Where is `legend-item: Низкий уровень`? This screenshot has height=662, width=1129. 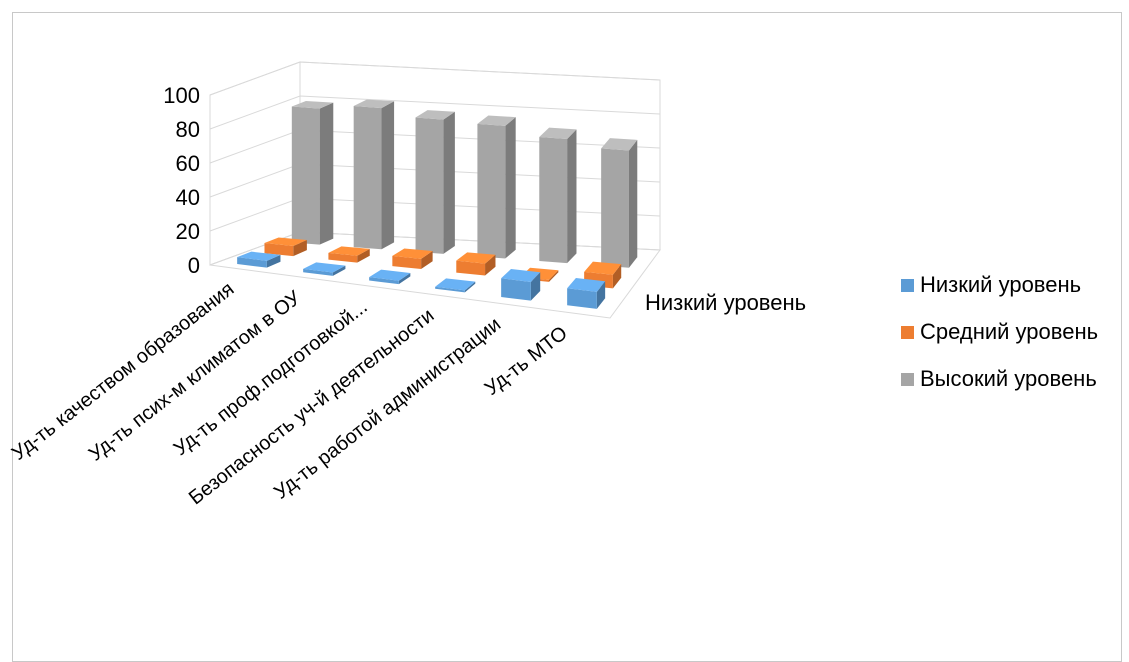
legend-item: Низкий уровень is located at coordinates (991, 284).